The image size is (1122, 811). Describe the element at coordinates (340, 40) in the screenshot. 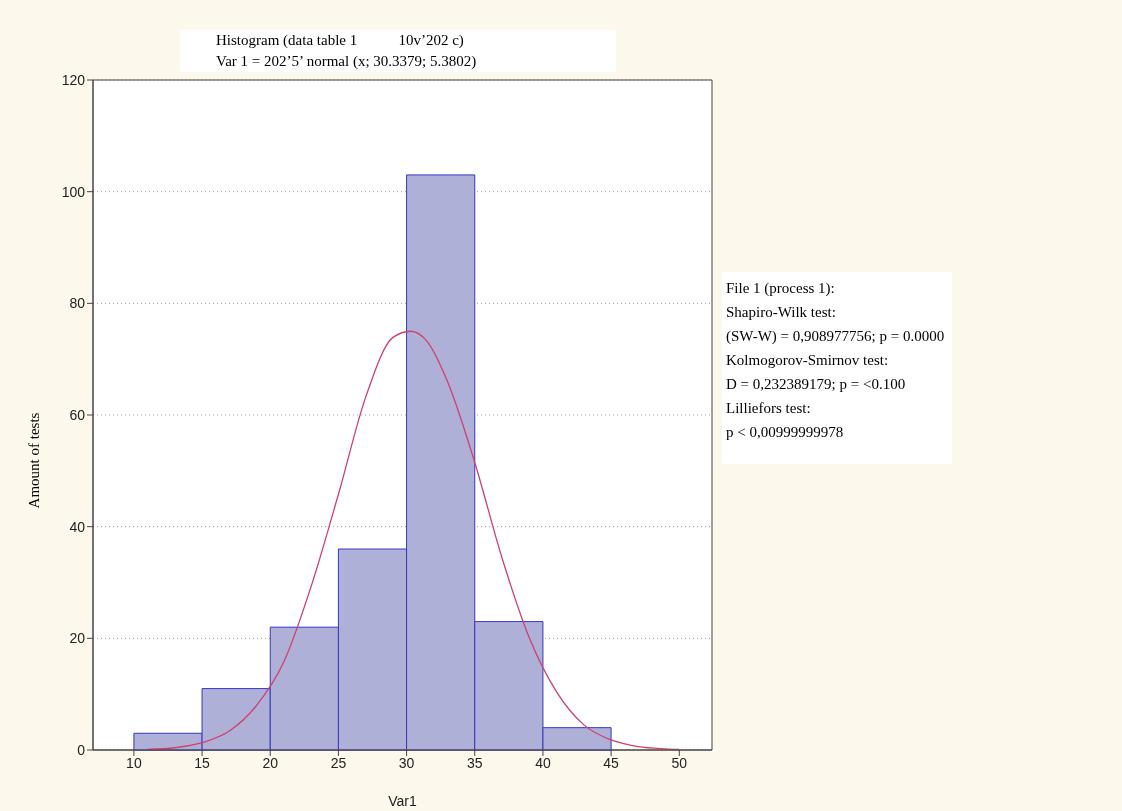

I see `chart-title: Histogram (data table 1 10v’202 c)` at that location.